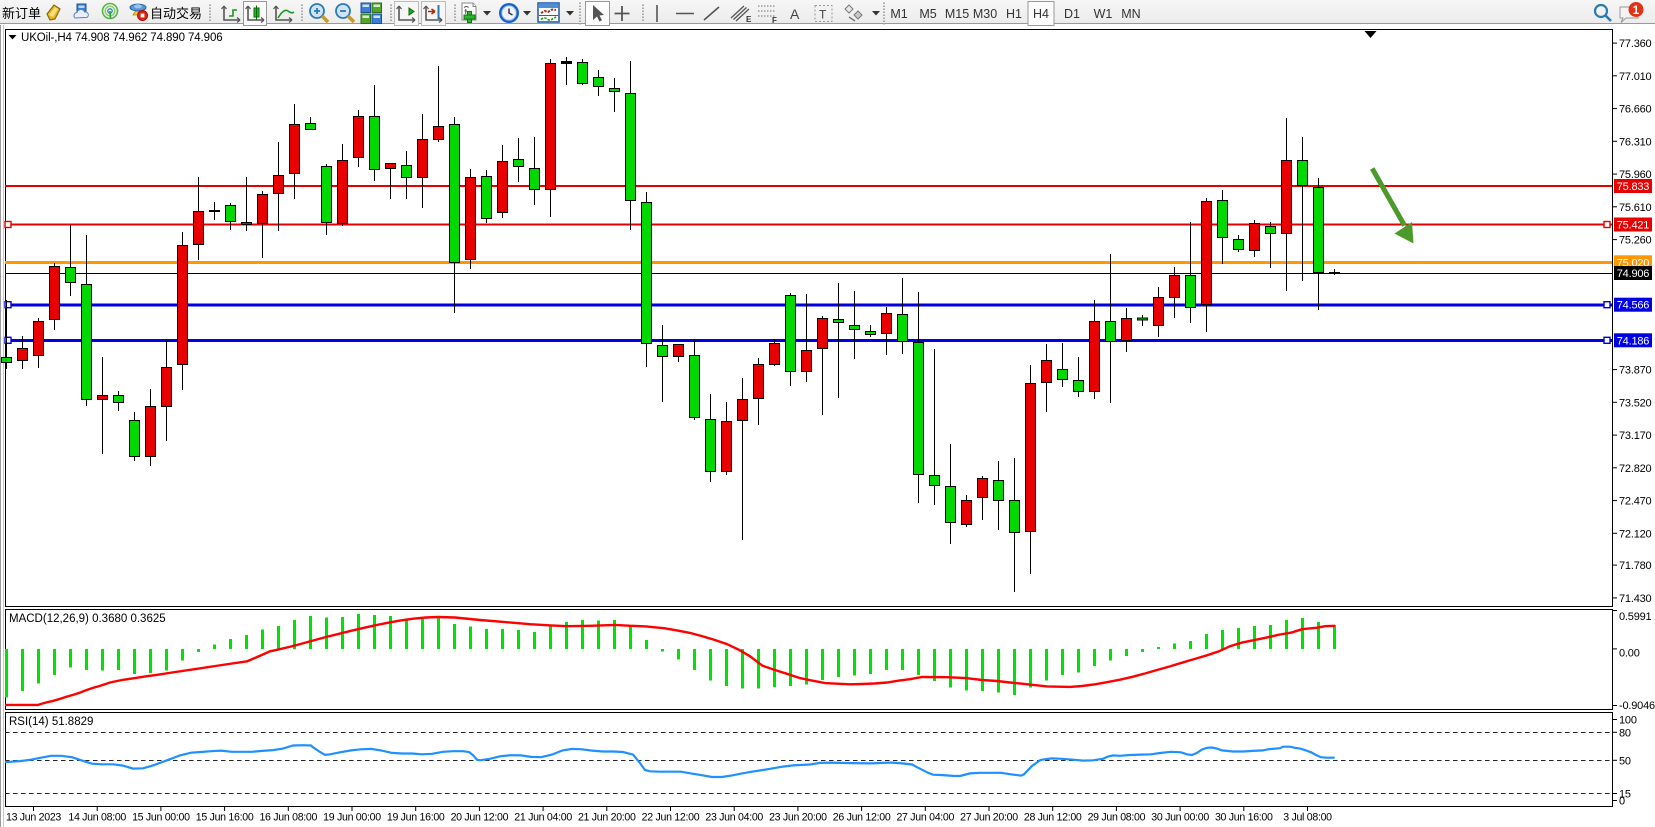  I want to click on svg-text: 80, so click(1625, 733).